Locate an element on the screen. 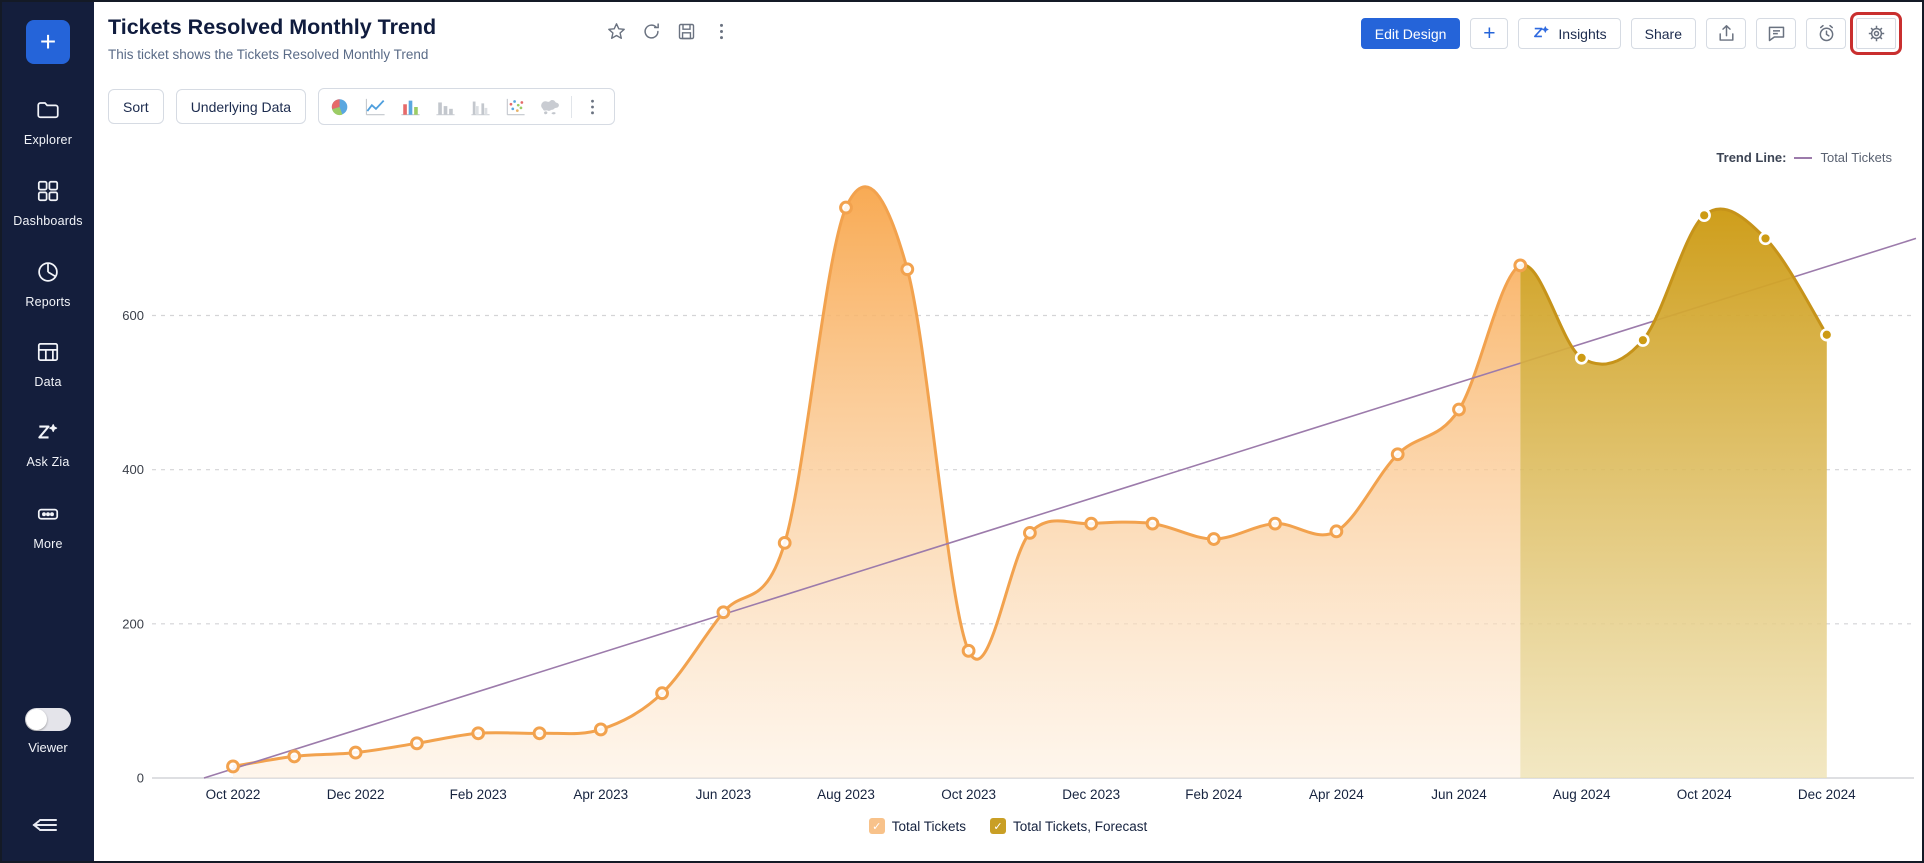 Image resolution: width=1924 pixels, height=863 pixels. export-button is located at coordinates (1726, 33).